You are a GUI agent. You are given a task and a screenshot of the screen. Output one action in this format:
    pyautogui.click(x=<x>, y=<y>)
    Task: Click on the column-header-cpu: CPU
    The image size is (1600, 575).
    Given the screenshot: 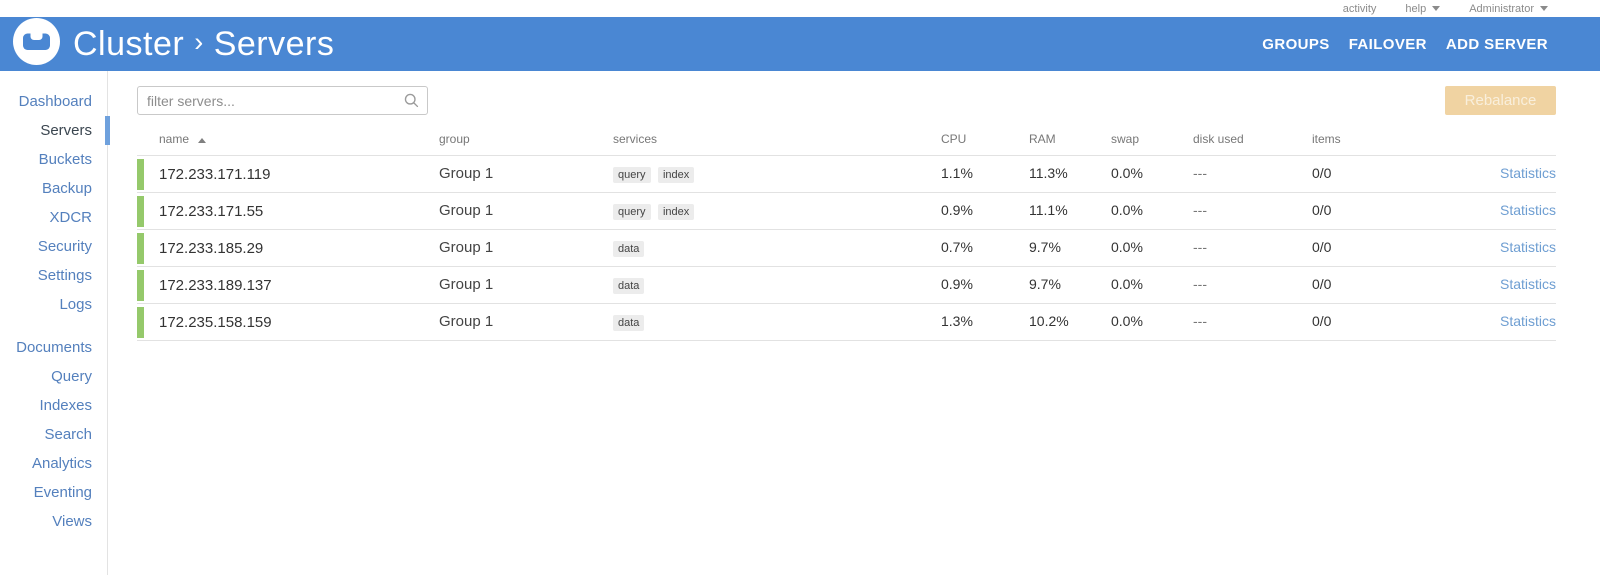 What is the action you would take?
    pyautogui.click(x=985, y=141)
    